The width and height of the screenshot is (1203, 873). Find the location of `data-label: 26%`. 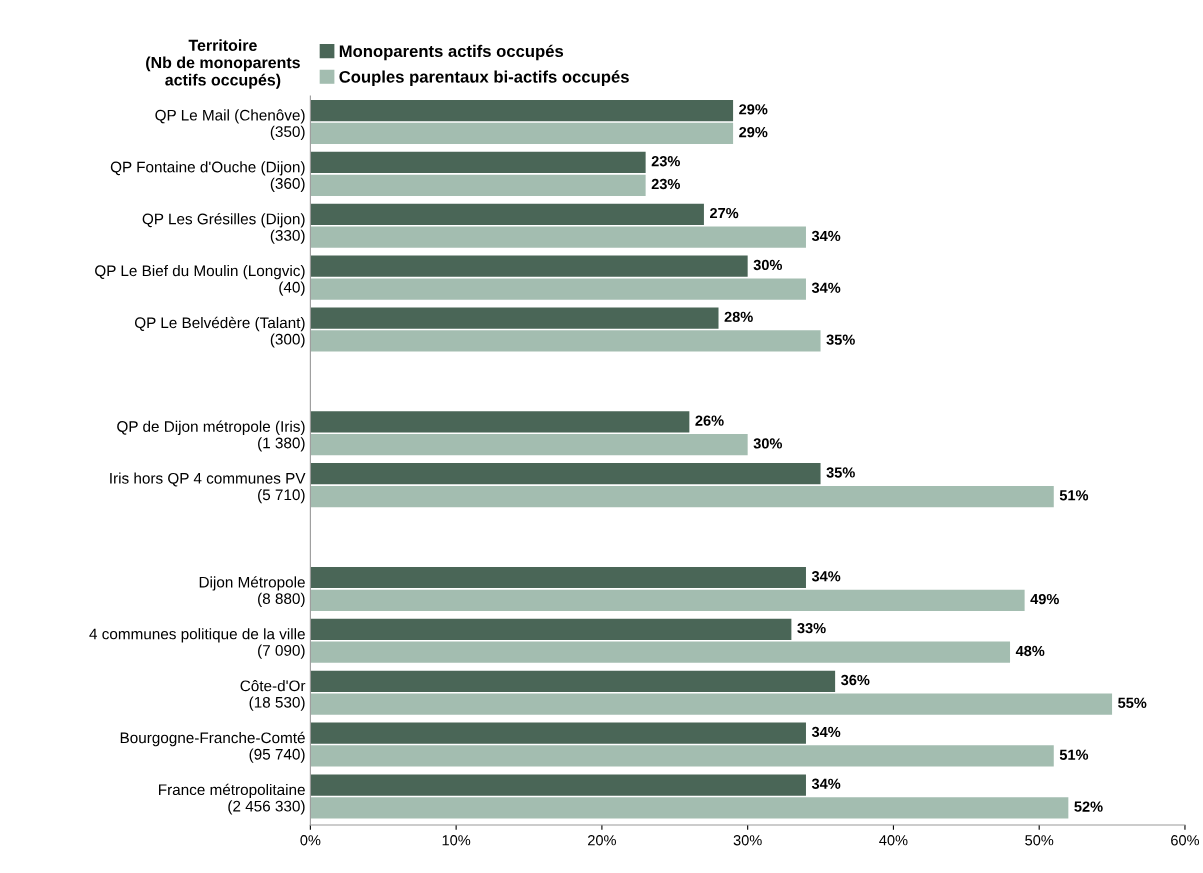

data-label: 26% is located at coordinates (709, 420).